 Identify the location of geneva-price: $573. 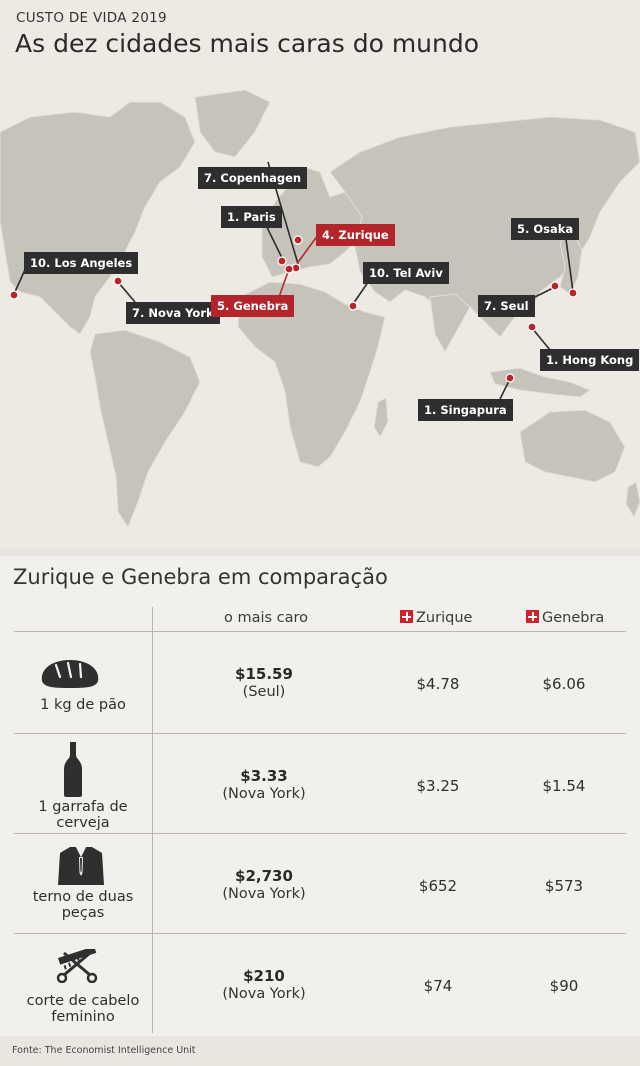
(564, 886).